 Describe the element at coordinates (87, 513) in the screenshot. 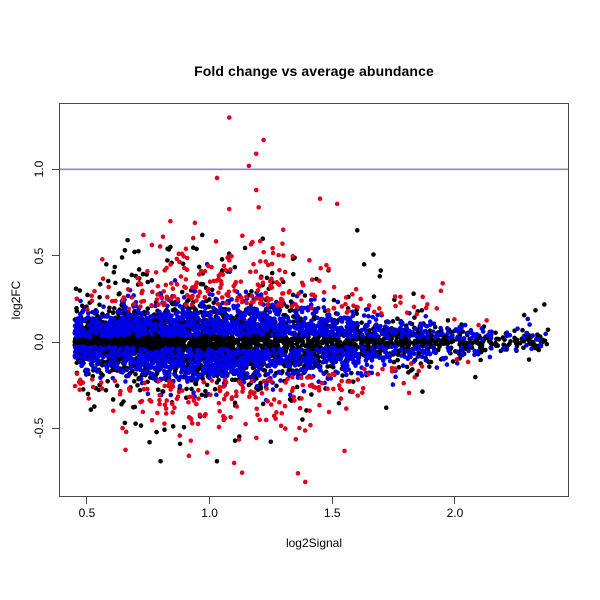

I see `x-tick-label: 0.5` at that location.